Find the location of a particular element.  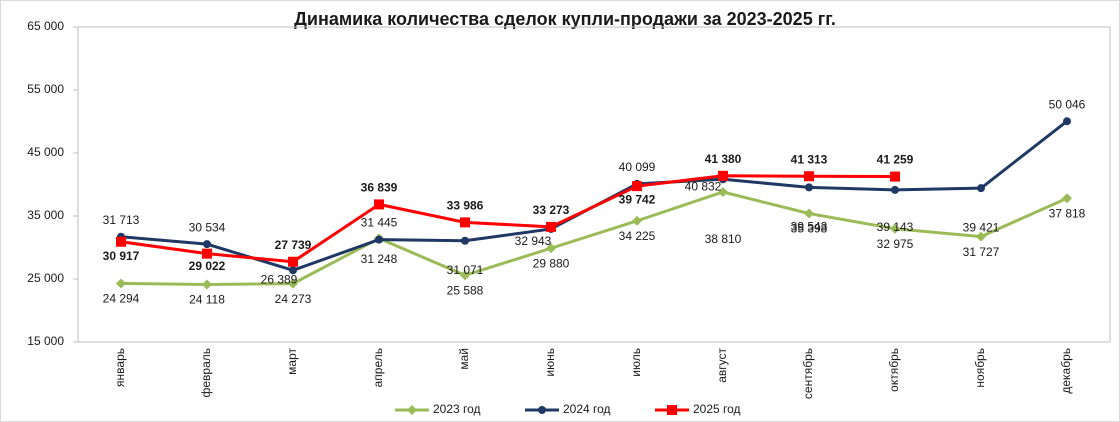

data-label: 26 389 is located at coordinates (279, 279).